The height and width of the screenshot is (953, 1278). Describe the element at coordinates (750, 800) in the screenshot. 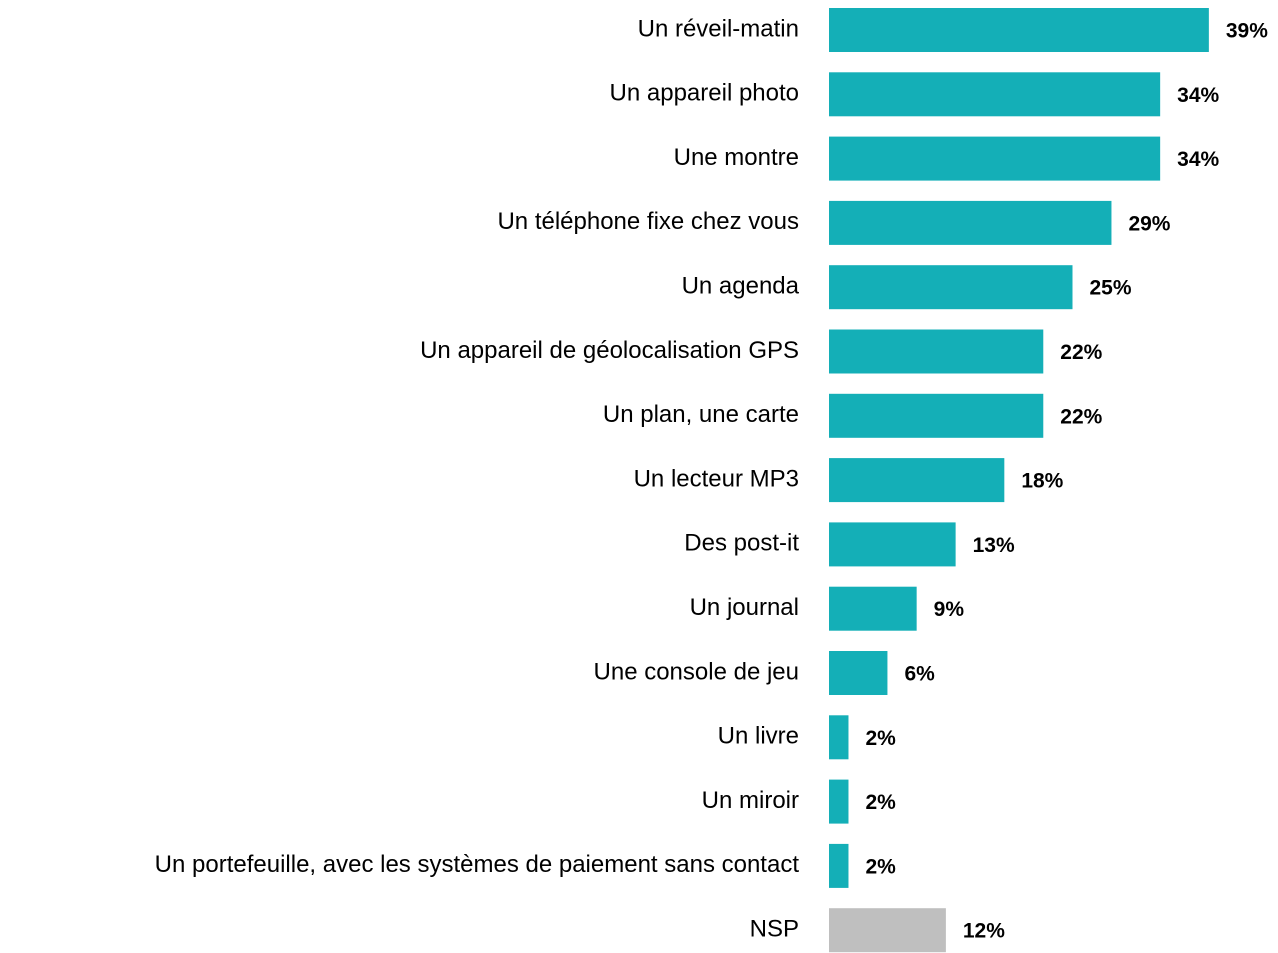

I see `category-label: Un miroir` at that location.